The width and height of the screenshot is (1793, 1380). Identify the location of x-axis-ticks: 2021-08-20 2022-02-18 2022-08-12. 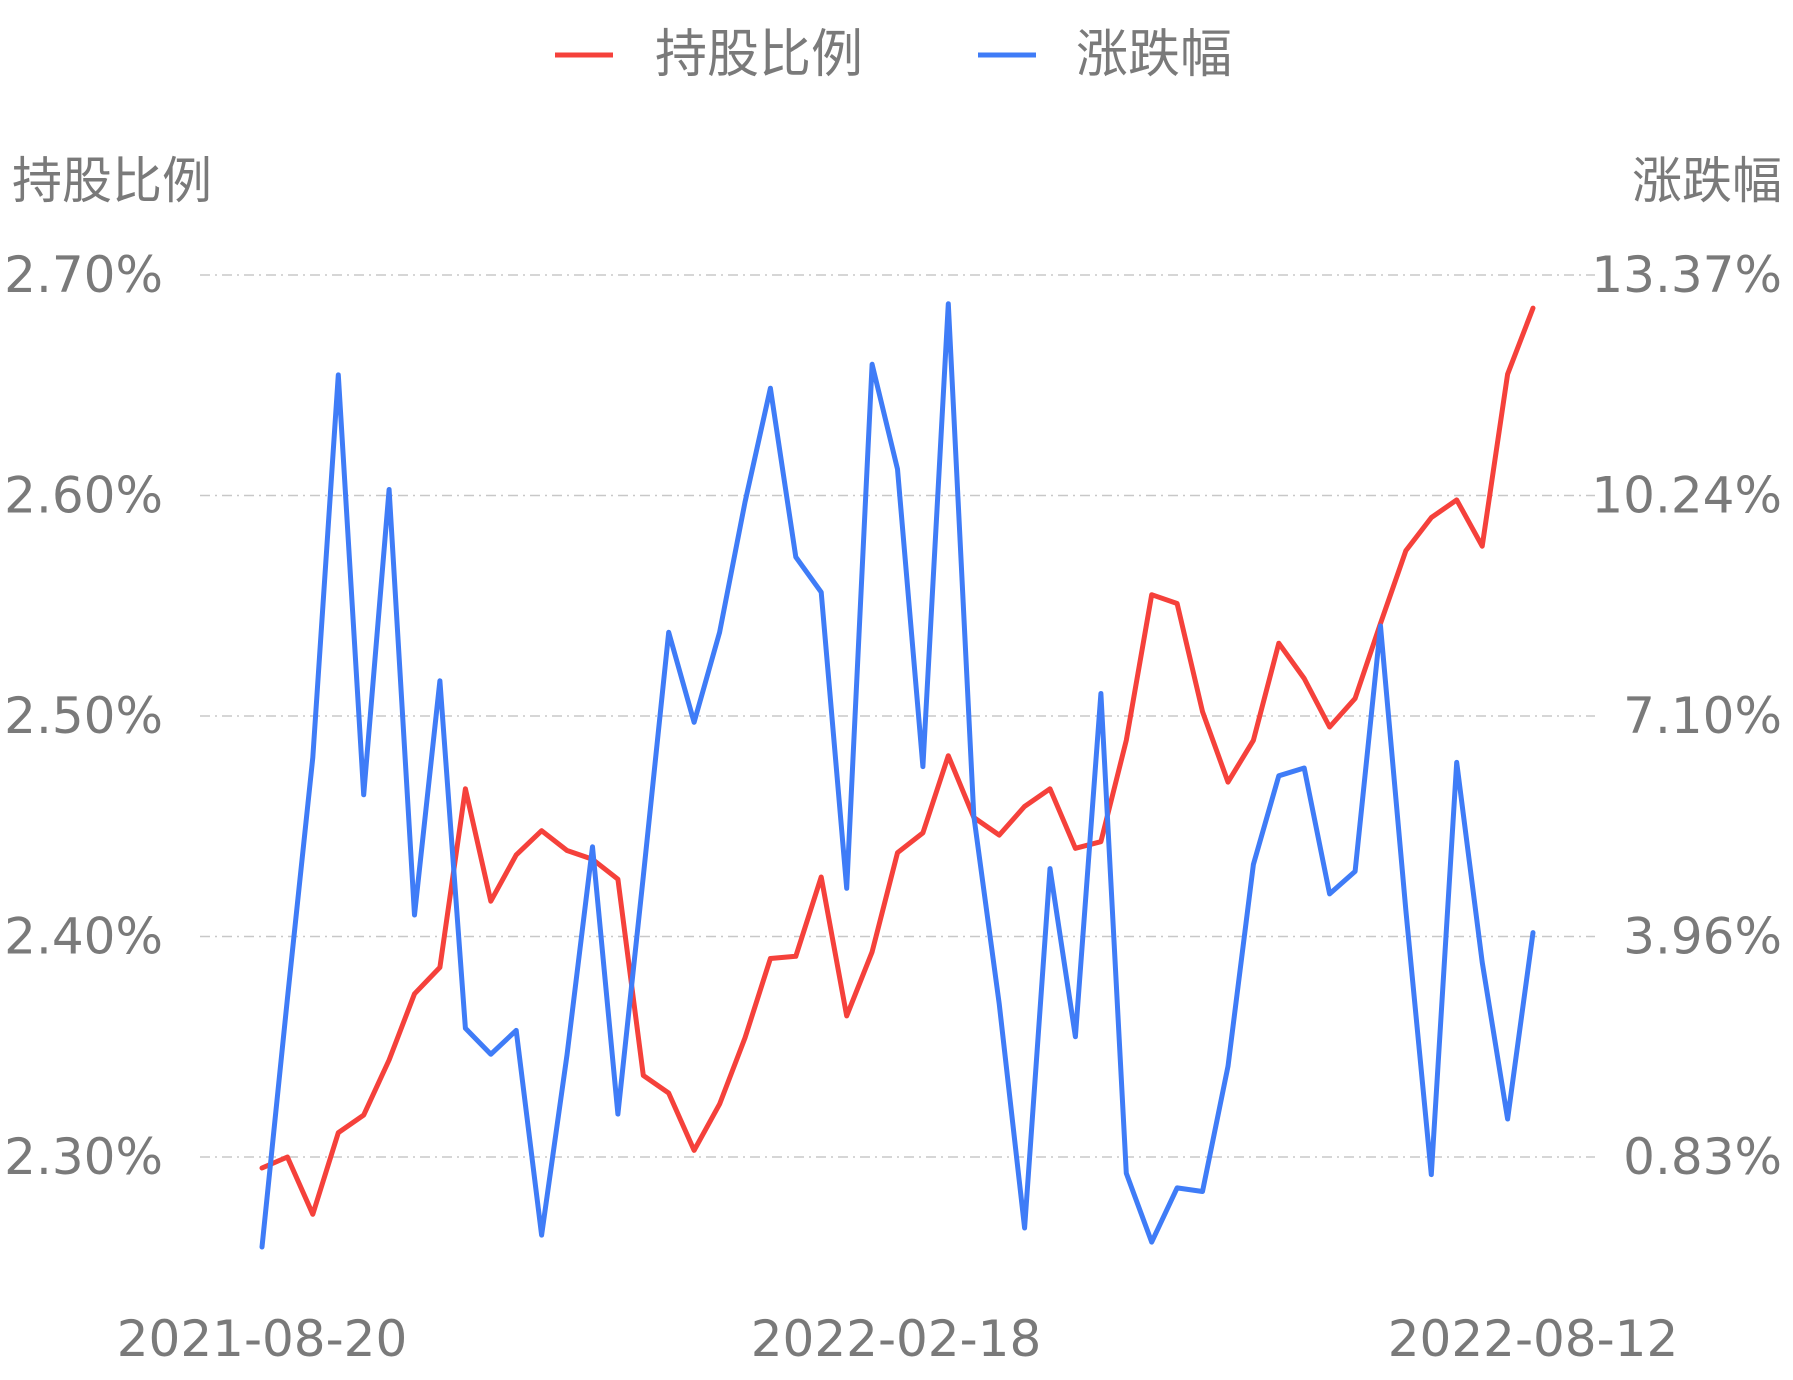
(898, 1339).